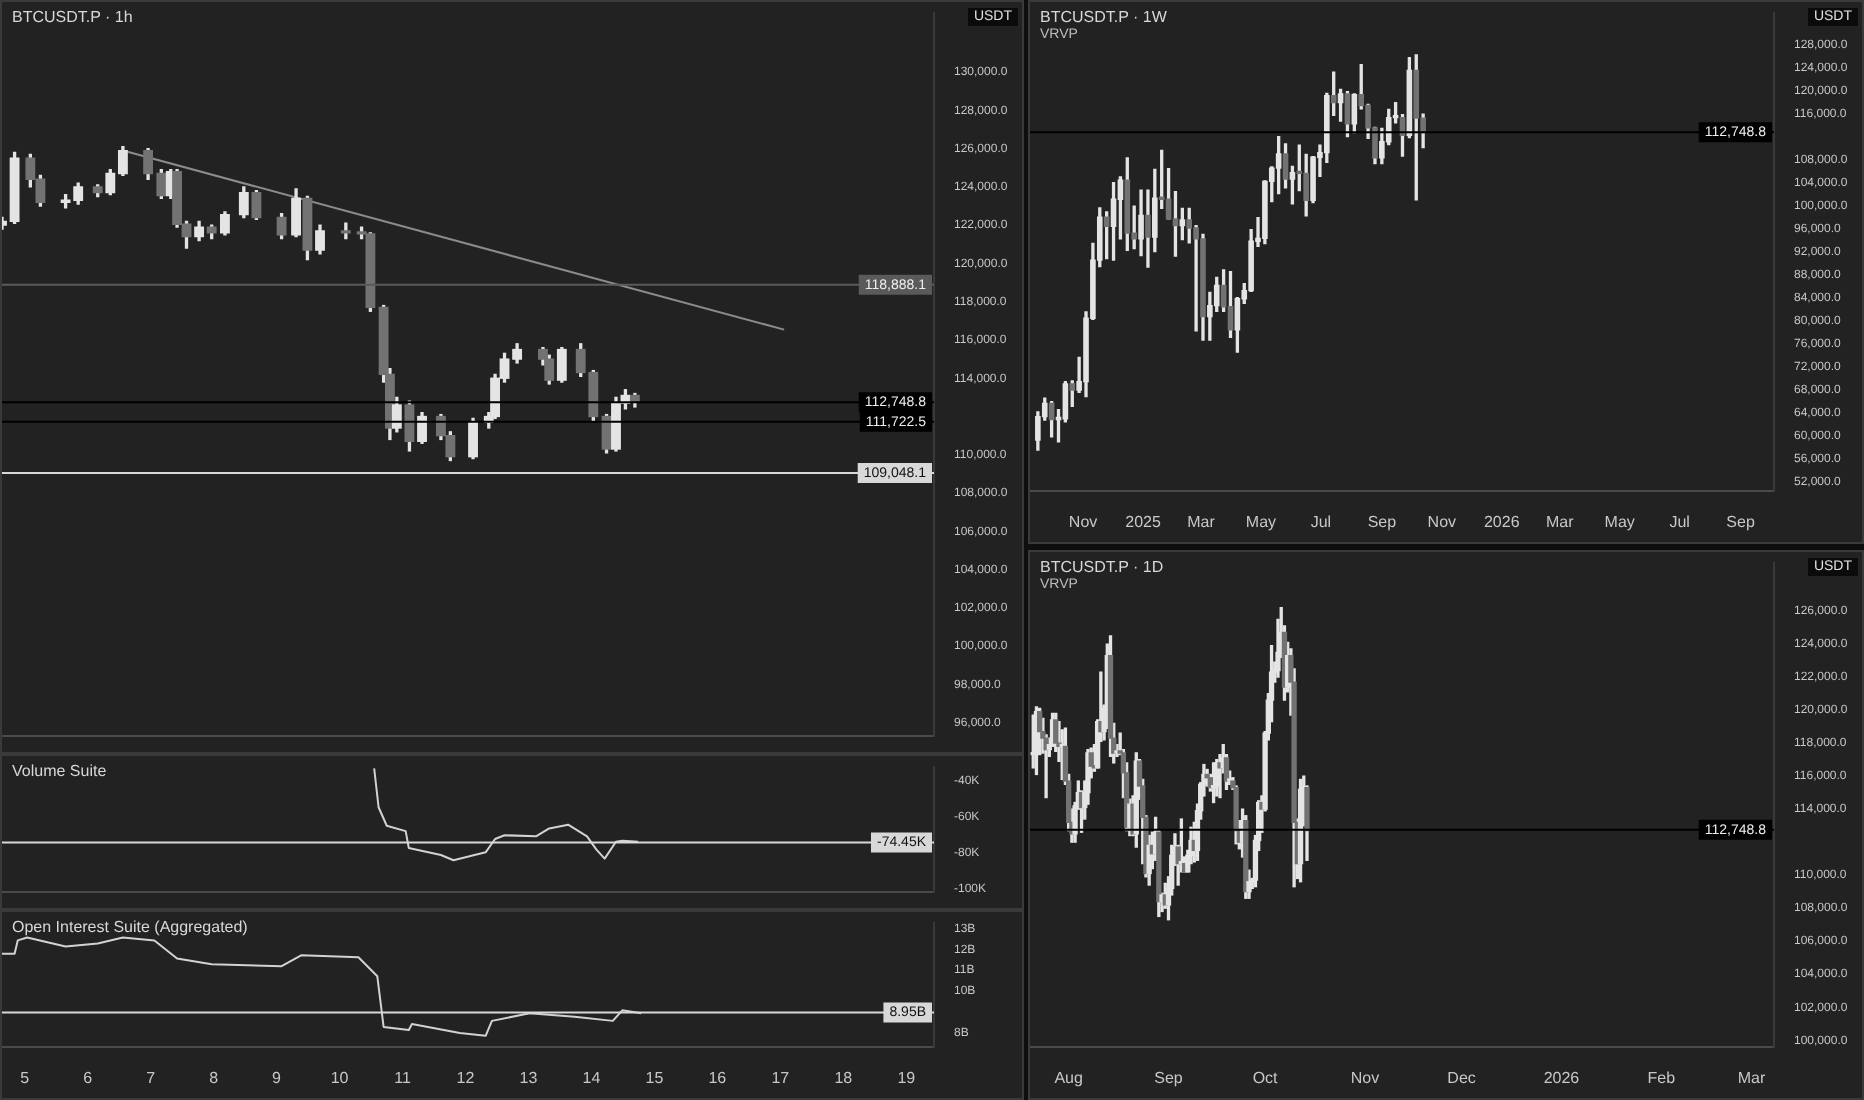 The image size is (1864, 1100). I want to click on x-tick-label: 8, so click(214, 1077).